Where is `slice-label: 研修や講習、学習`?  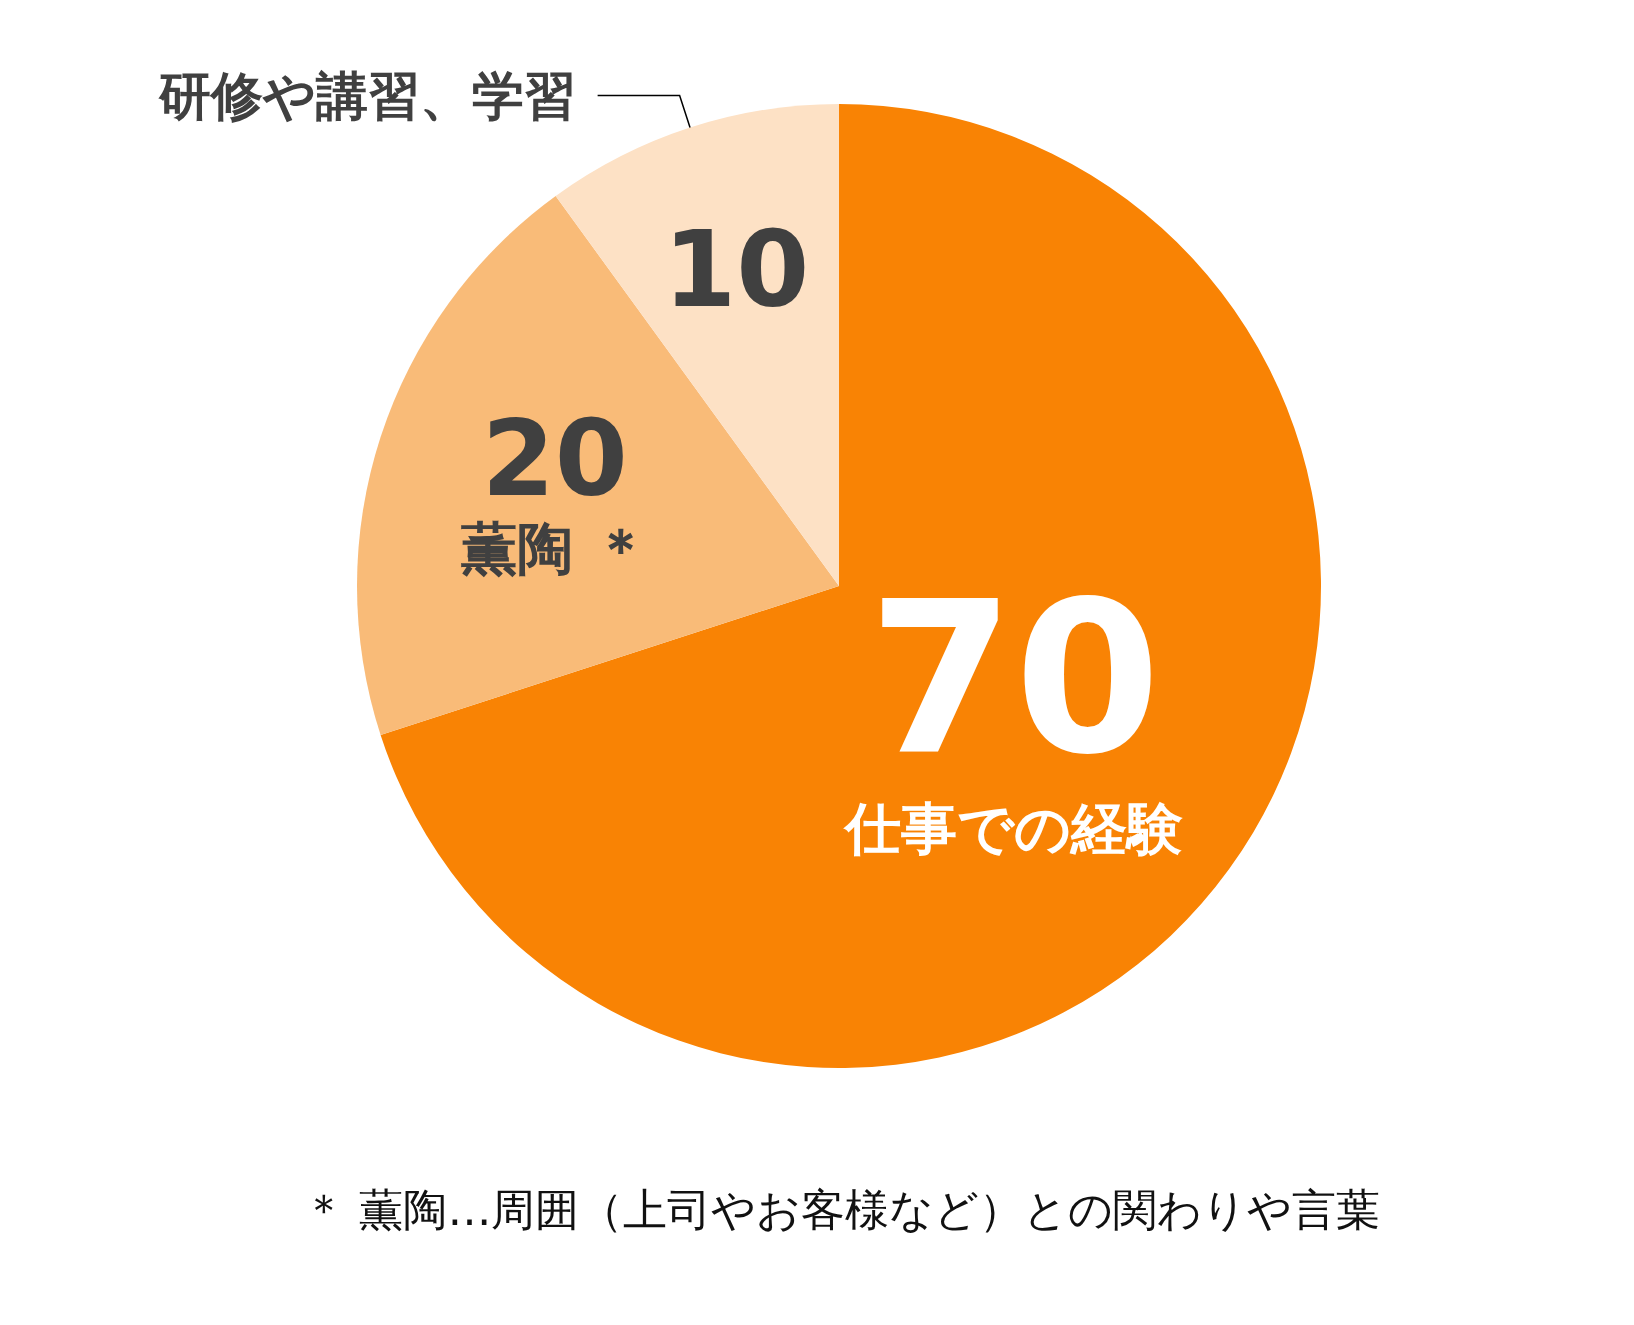
slice-label: 研修や講習、学習 is located at coordinates (366, 95).